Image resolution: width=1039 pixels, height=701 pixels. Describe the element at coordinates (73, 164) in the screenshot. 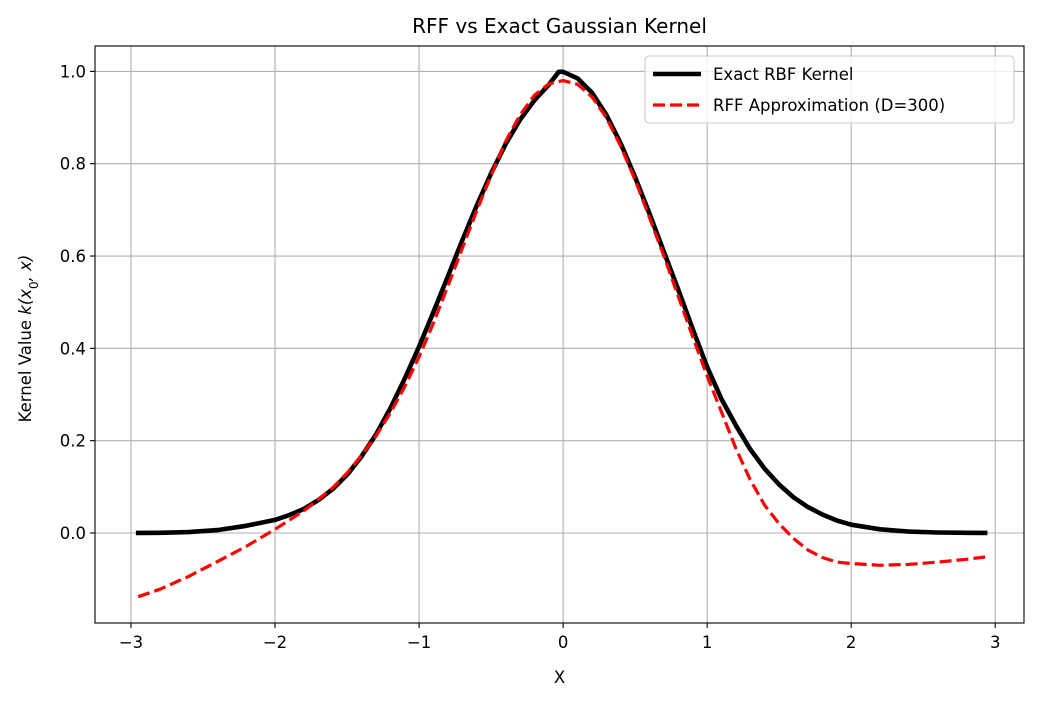

I see `y-tick-label: 0.8` at that location.